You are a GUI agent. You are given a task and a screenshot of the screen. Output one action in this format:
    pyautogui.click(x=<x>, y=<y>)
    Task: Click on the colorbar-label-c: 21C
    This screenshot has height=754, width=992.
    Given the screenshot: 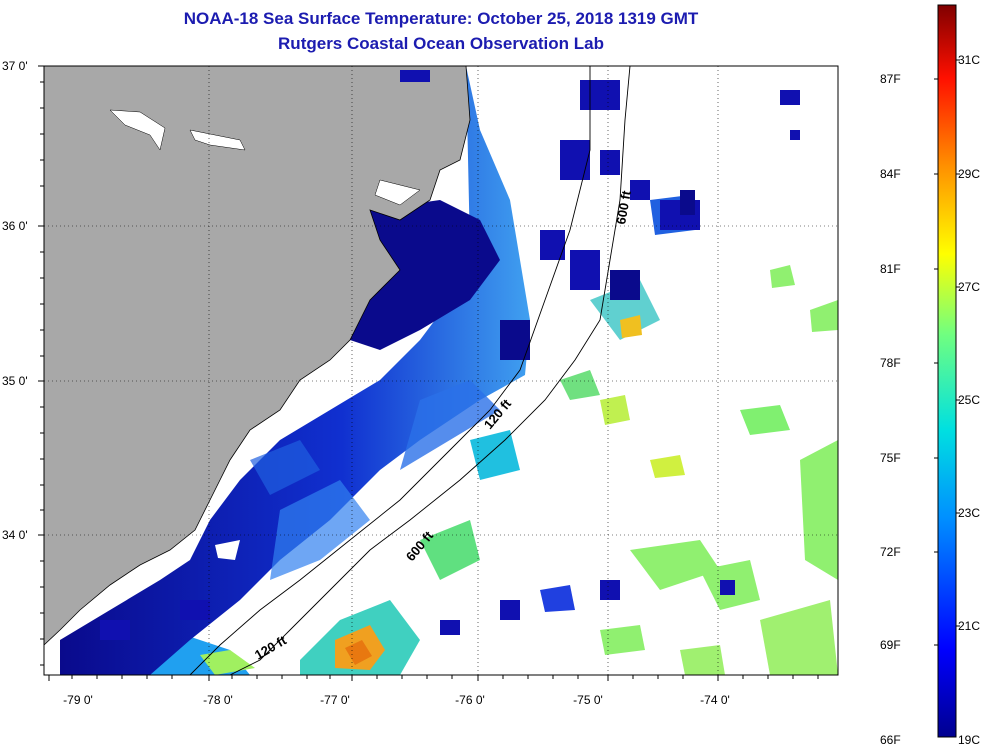 What is the action you would take?
    pyautogui.click(x=969, y=626)
    